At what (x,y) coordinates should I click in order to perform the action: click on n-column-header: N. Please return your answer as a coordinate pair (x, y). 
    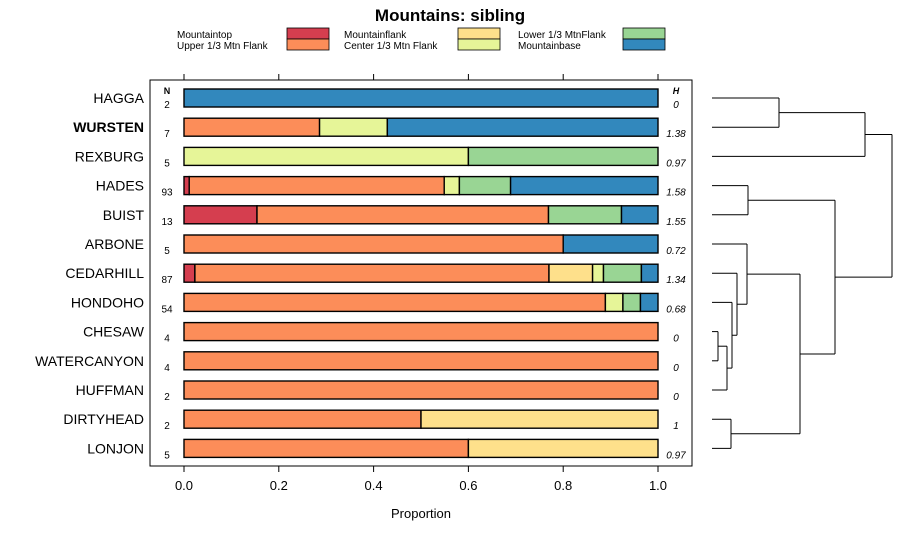
    Looking at the image, I should click on (167, 91).